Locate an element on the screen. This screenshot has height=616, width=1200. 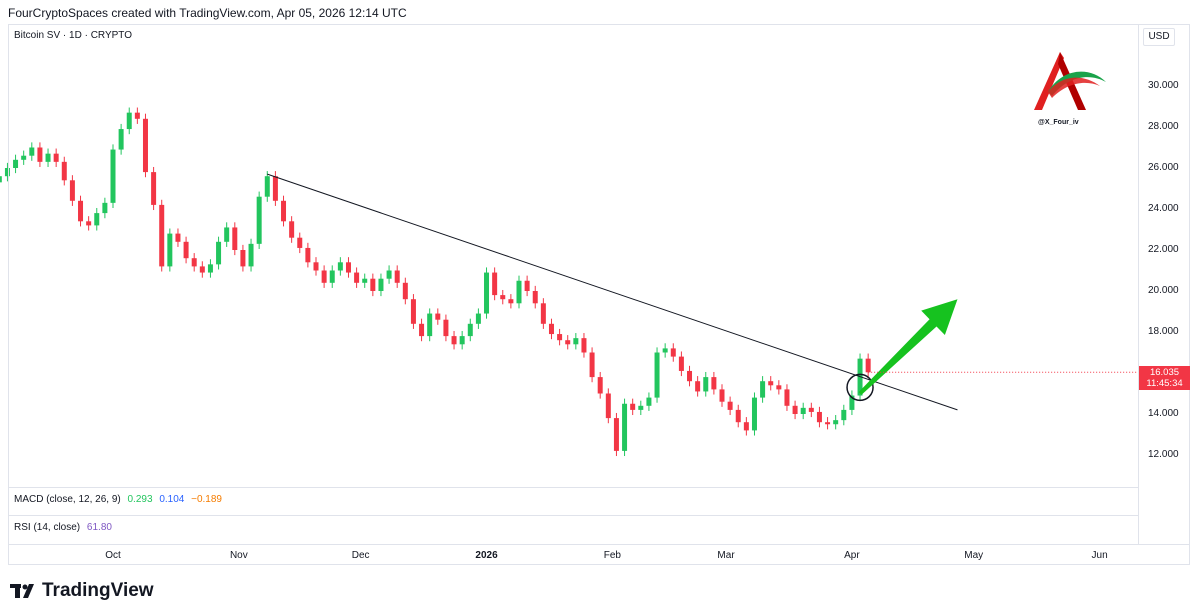
macd-hist-value: −0.189 is located at coordinates (206, 499).